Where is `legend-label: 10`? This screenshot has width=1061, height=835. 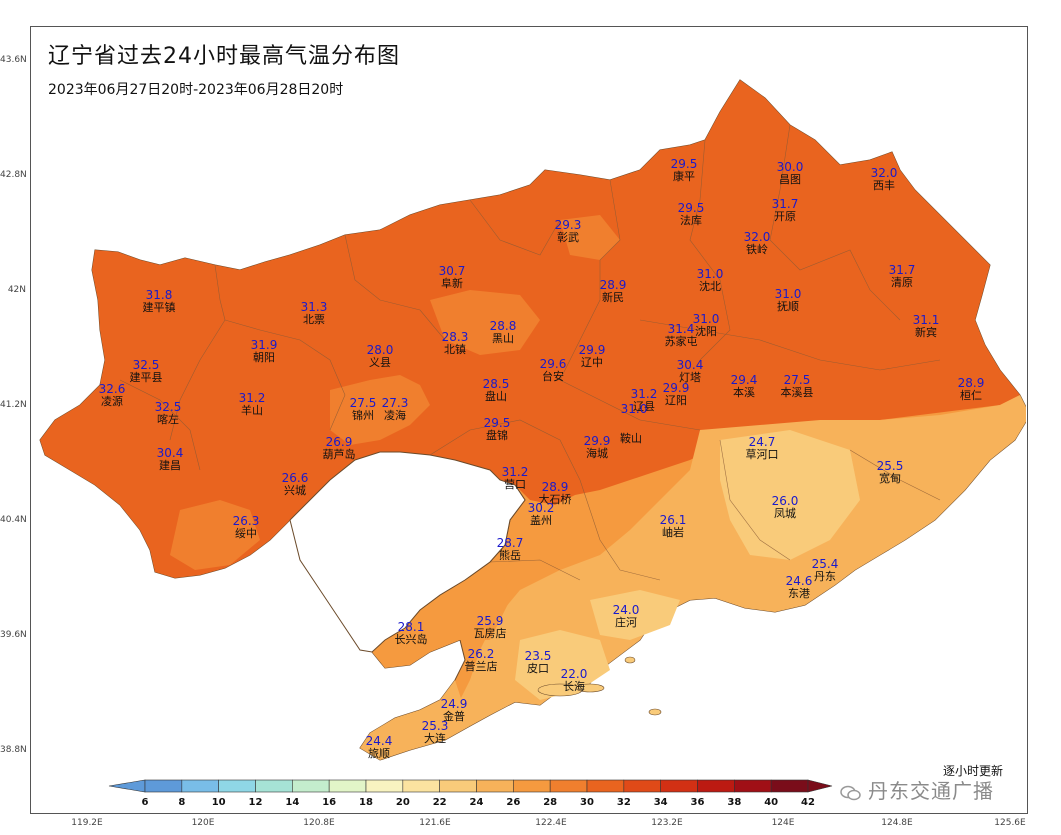 legend-label: 10 is located at coordinates (218, 802).